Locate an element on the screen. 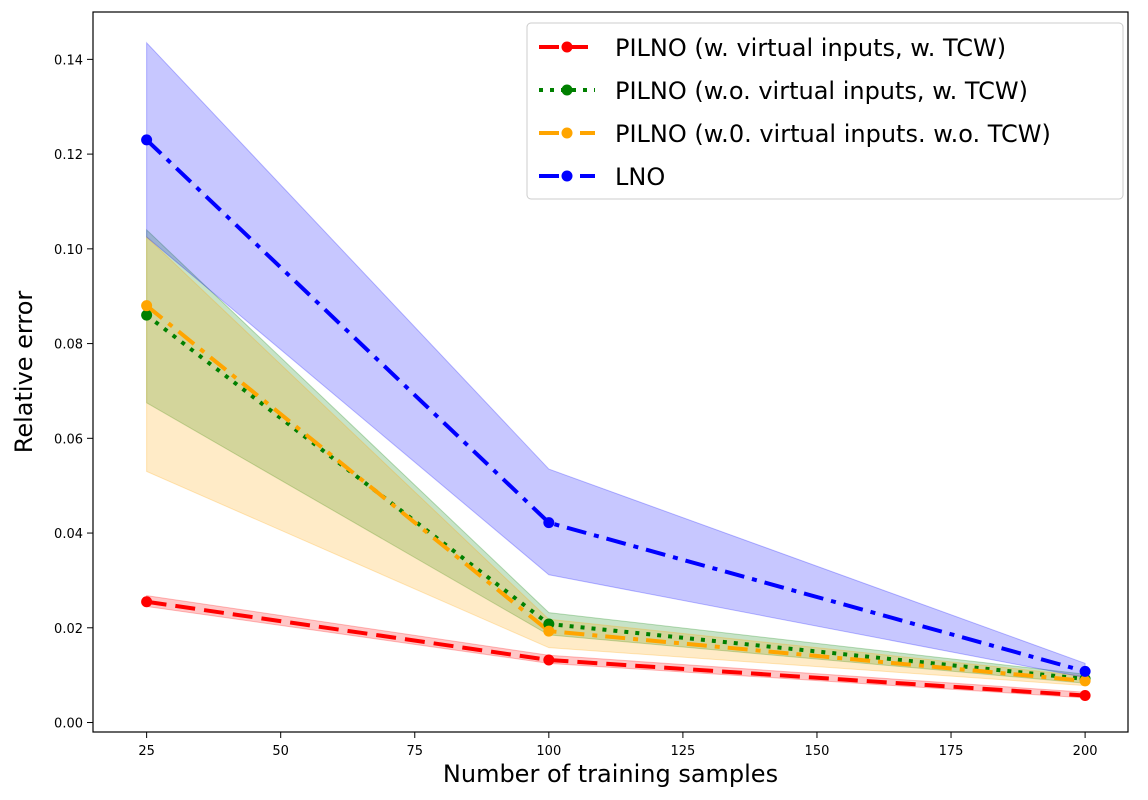 This screenshot has width=1148, height=800. x-tick-label: 75 is located at coordinates (414, 751).